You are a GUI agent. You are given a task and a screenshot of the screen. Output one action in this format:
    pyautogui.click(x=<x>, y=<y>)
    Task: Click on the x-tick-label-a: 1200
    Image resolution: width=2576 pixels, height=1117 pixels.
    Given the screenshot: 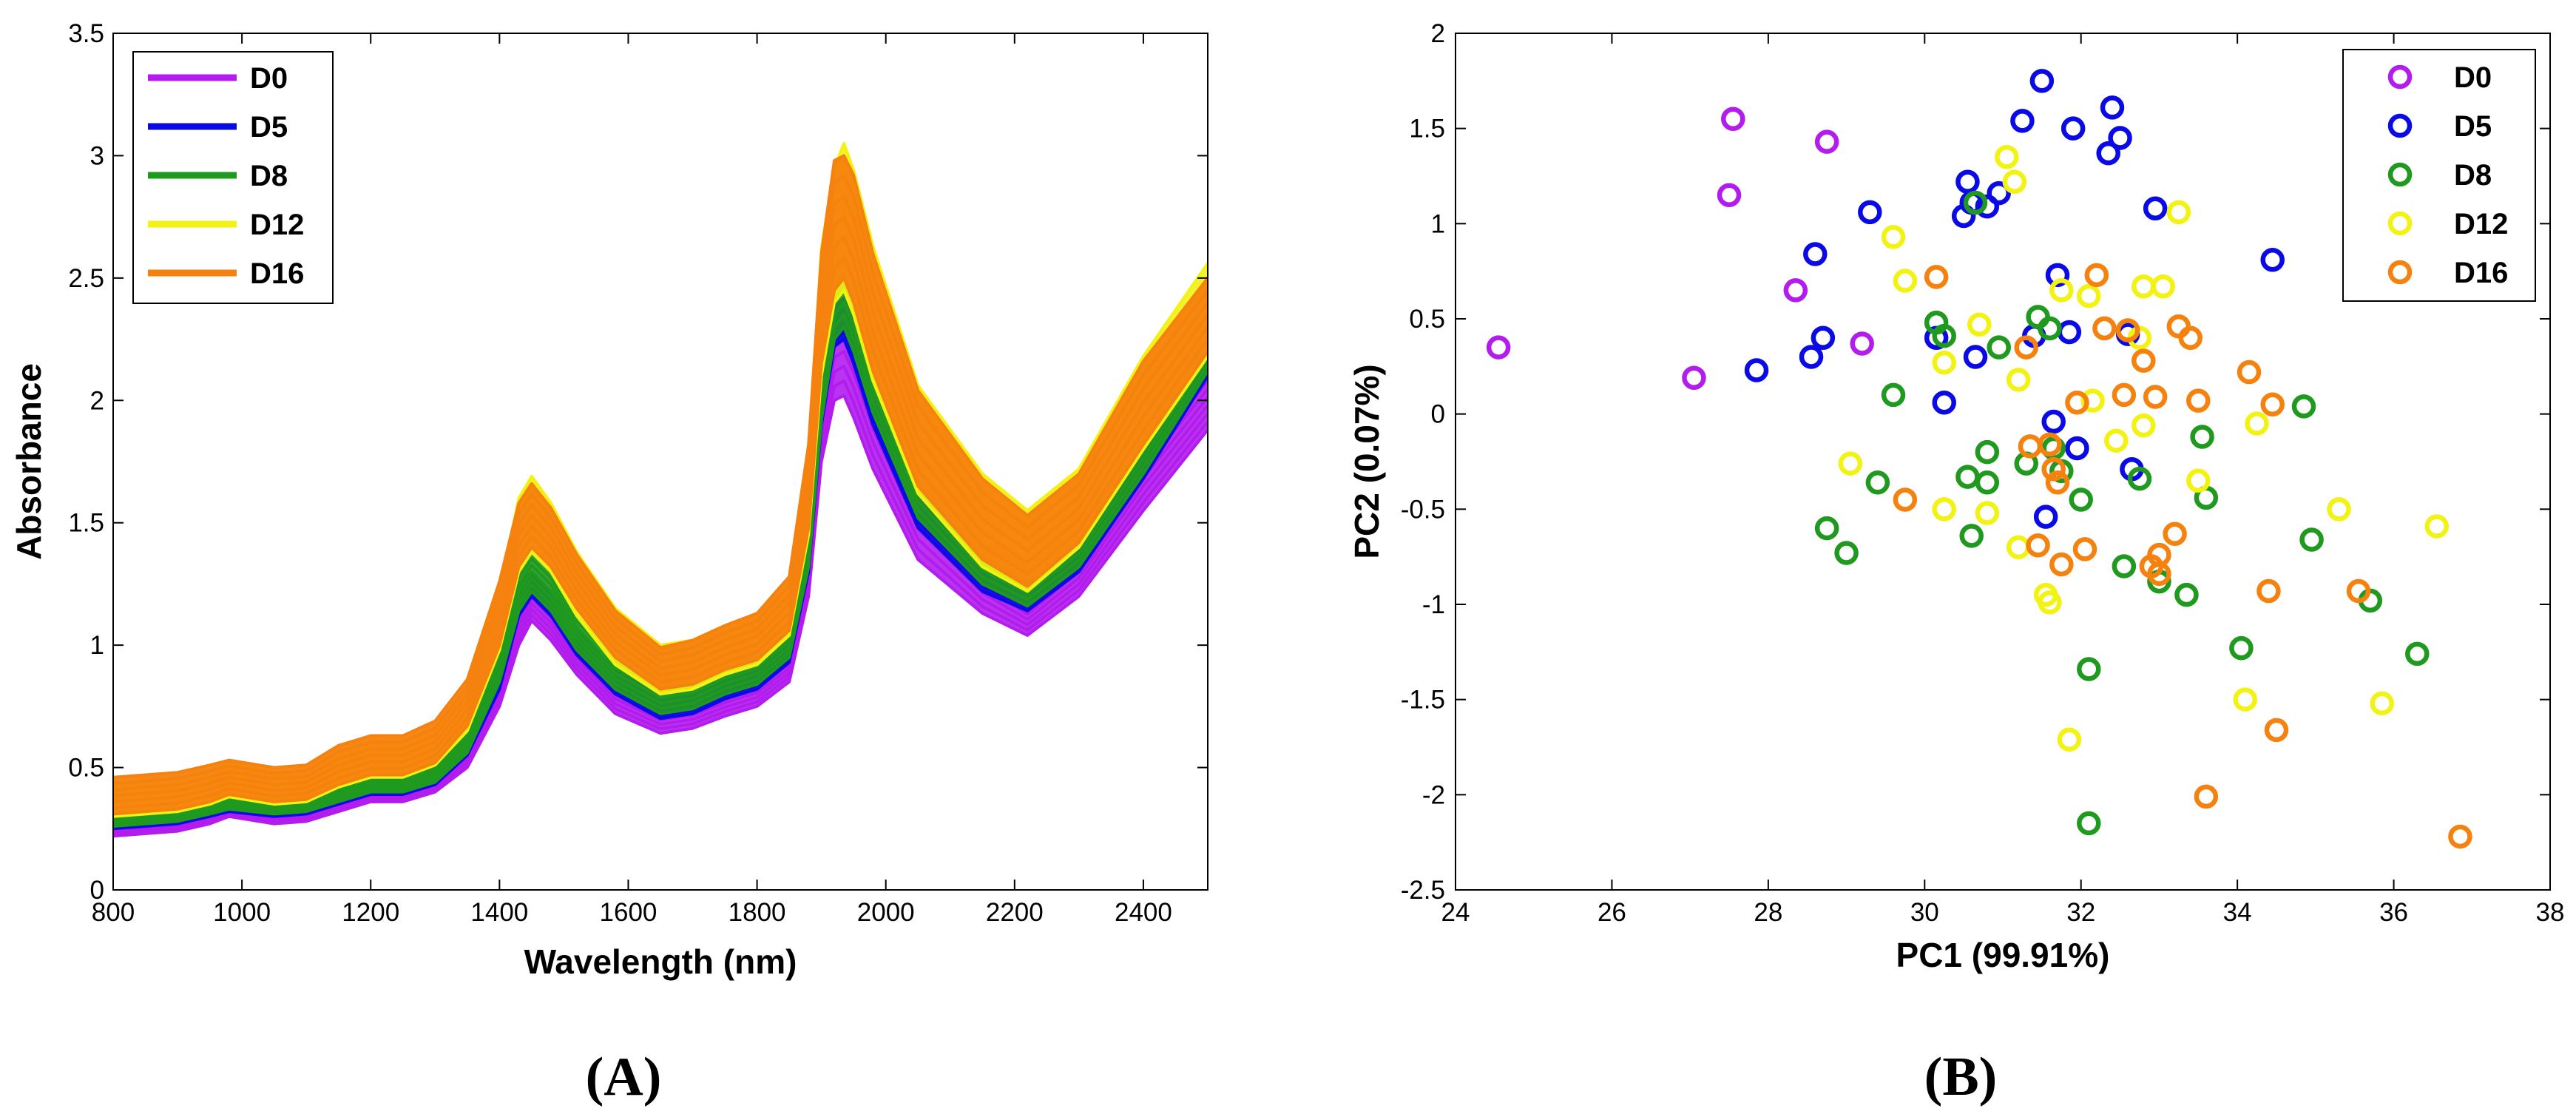 What is the action you would take?
    pyautogui.click(x=370, y=912)
    